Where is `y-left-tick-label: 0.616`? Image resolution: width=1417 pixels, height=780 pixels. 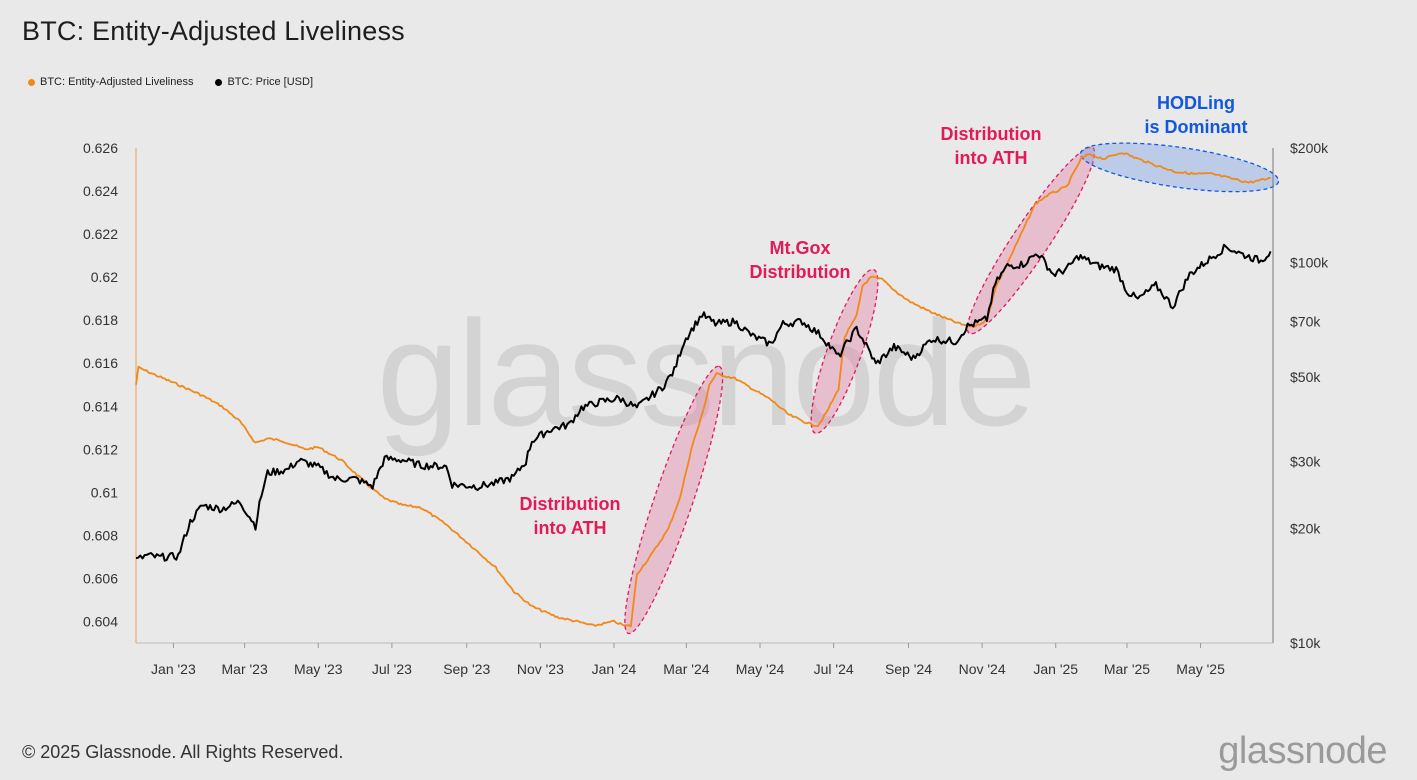 y-left-tick-label: 0.616 is located at coordinates (100, 363).